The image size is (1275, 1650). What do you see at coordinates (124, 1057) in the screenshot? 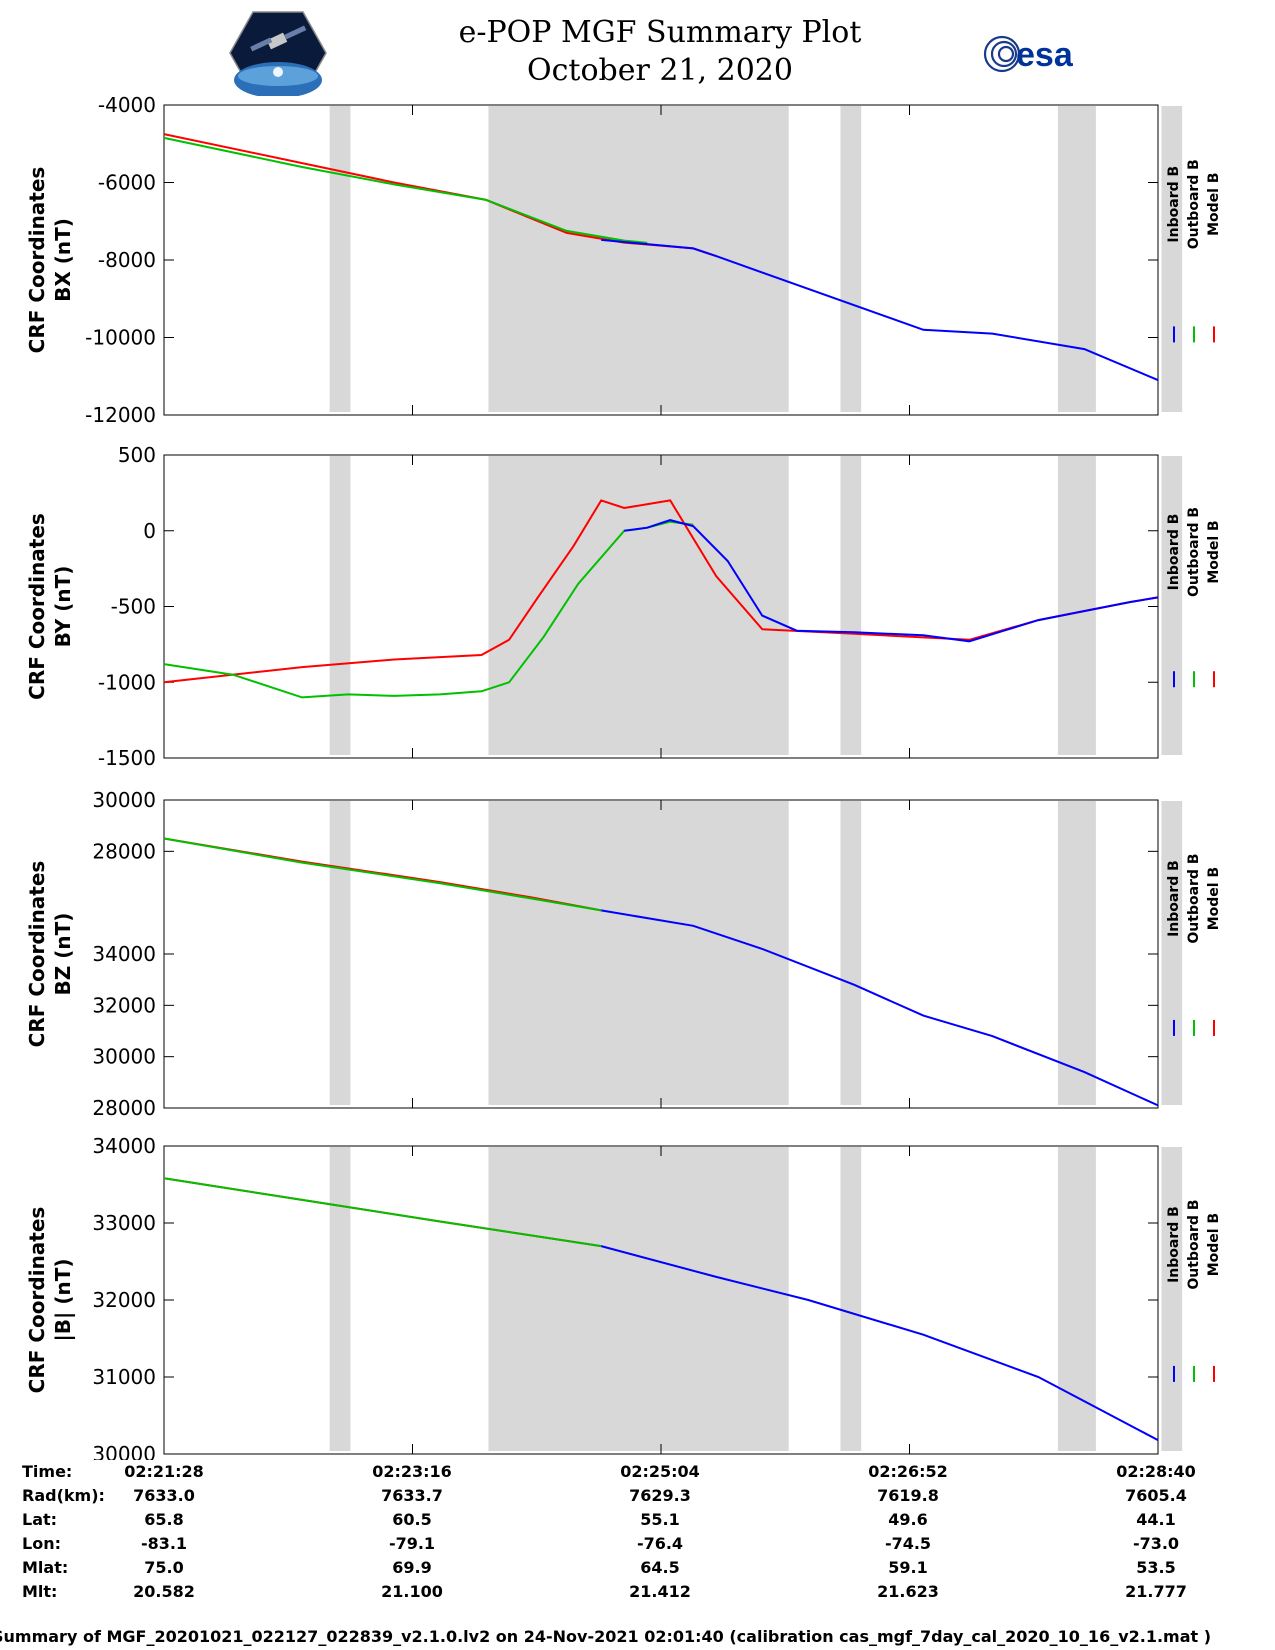
I see `ytick-label-2-4: 30000` at bounding box center [124, 1057].